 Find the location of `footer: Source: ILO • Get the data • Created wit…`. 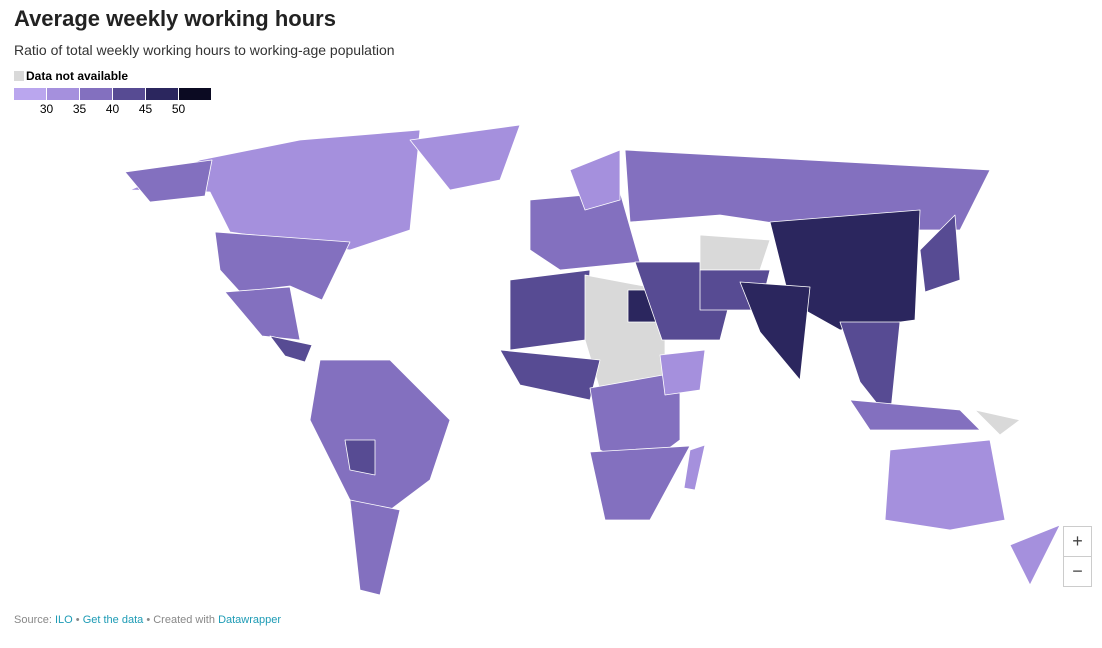

footer: Source: ILO • Get the data • Created wit… is located at coordinates (147, 620).